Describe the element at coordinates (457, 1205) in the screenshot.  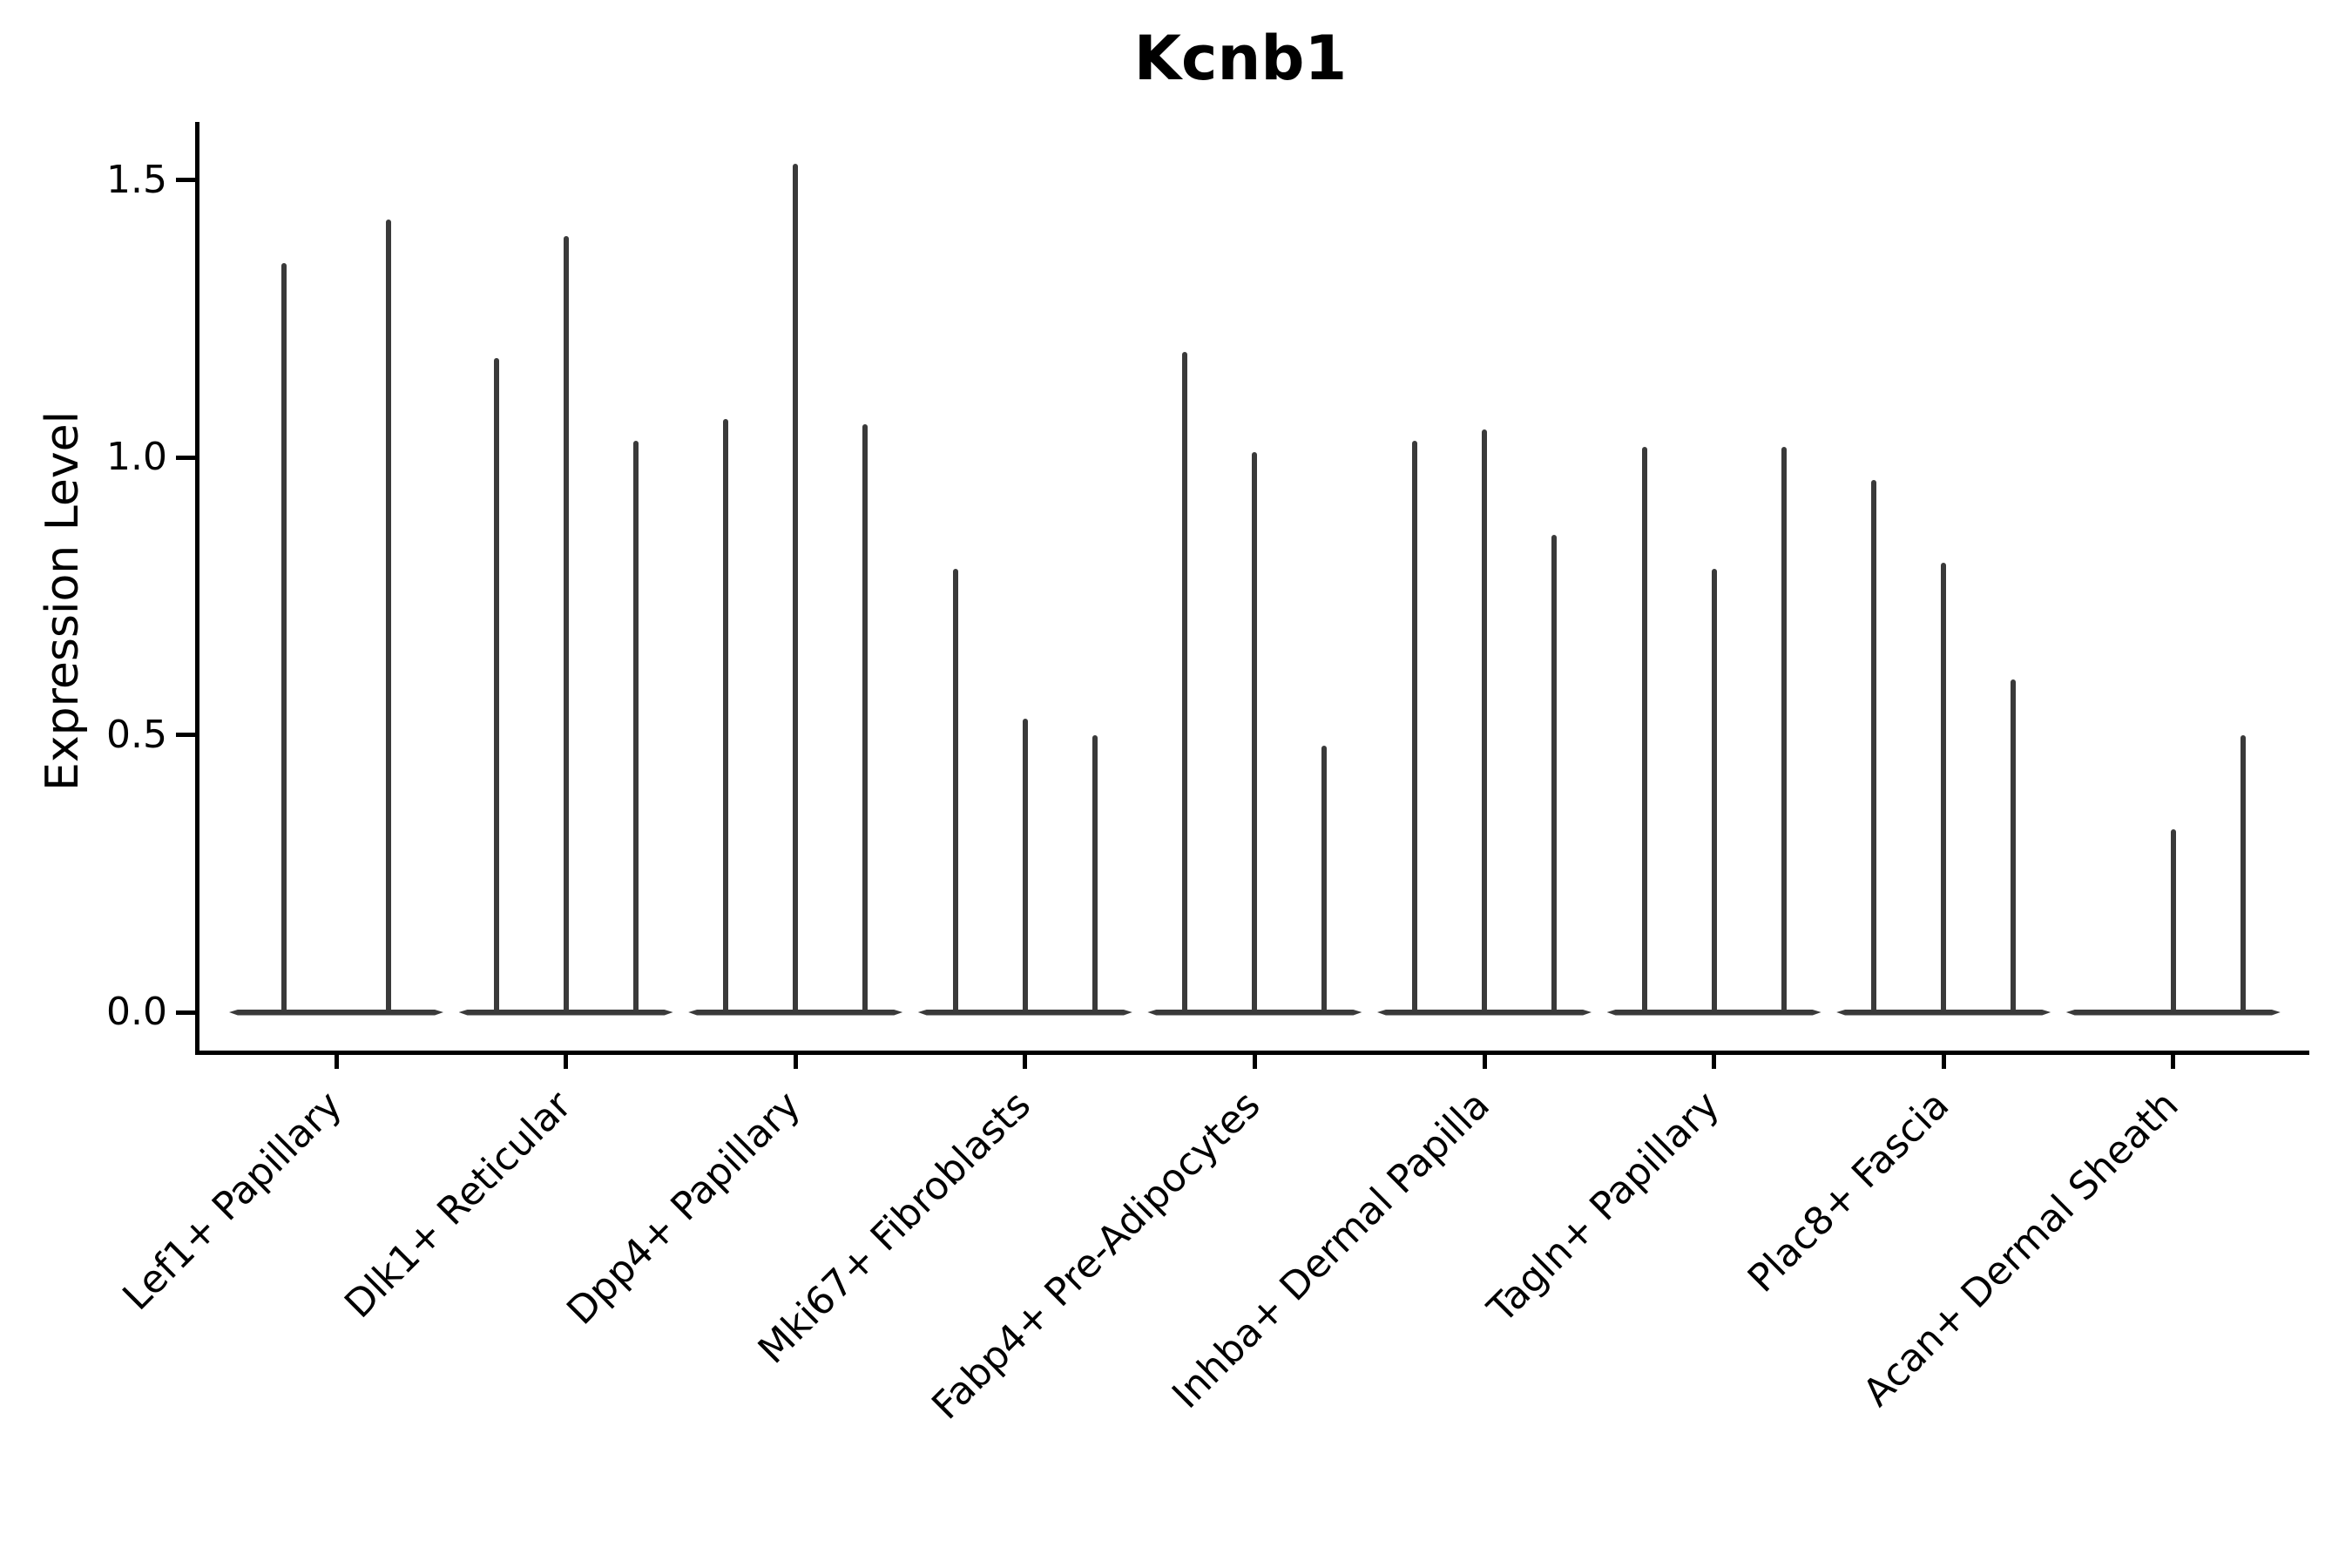
I see `x-category-label: Dlk1+ Reticular` at that location.